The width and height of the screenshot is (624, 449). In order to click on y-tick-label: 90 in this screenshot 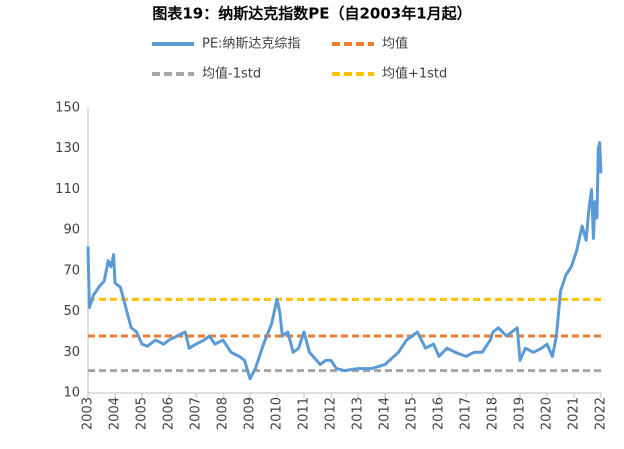, I will do `click(71, 230)`.